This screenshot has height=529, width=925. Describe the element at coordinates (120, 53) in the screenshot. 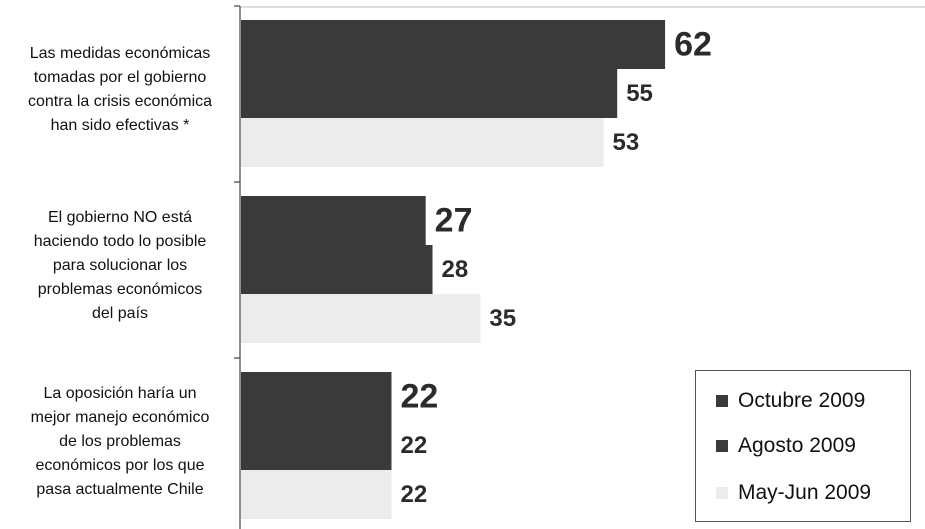

I see `category-label-line: Las medidas económicas` at that location.